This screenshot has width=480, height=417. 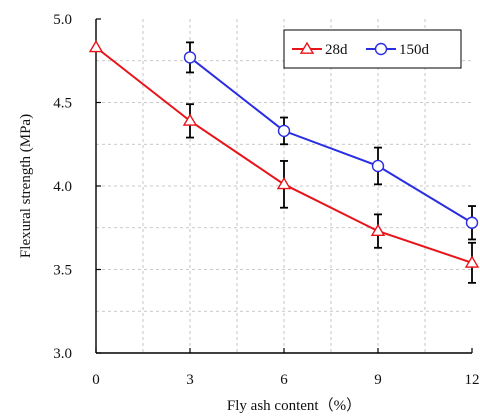 I want to click on legend: 28d 150d, so click(x=372, y=49).